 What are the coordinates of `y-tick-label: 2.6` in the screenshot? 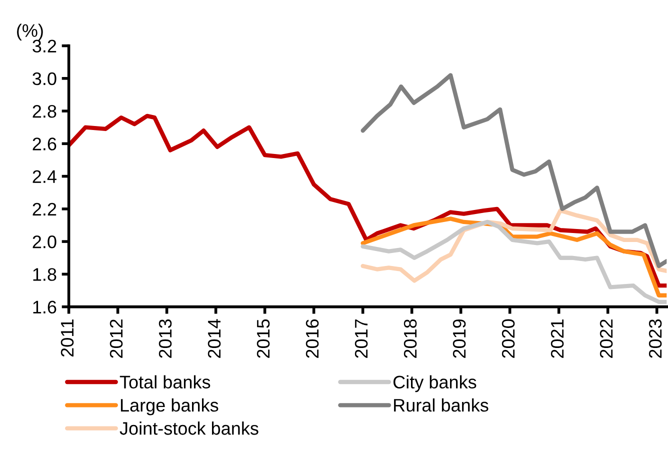 It's located at (44, 144).